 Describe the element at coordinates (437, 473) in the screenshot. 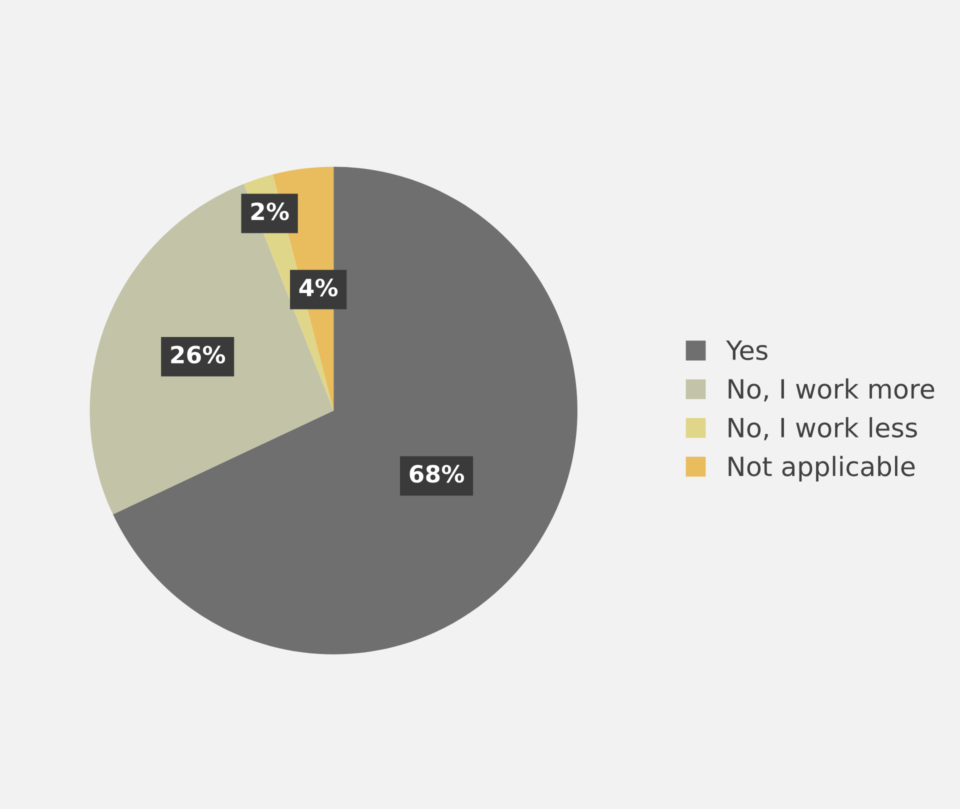

I see `data-label: 68%` at that location.